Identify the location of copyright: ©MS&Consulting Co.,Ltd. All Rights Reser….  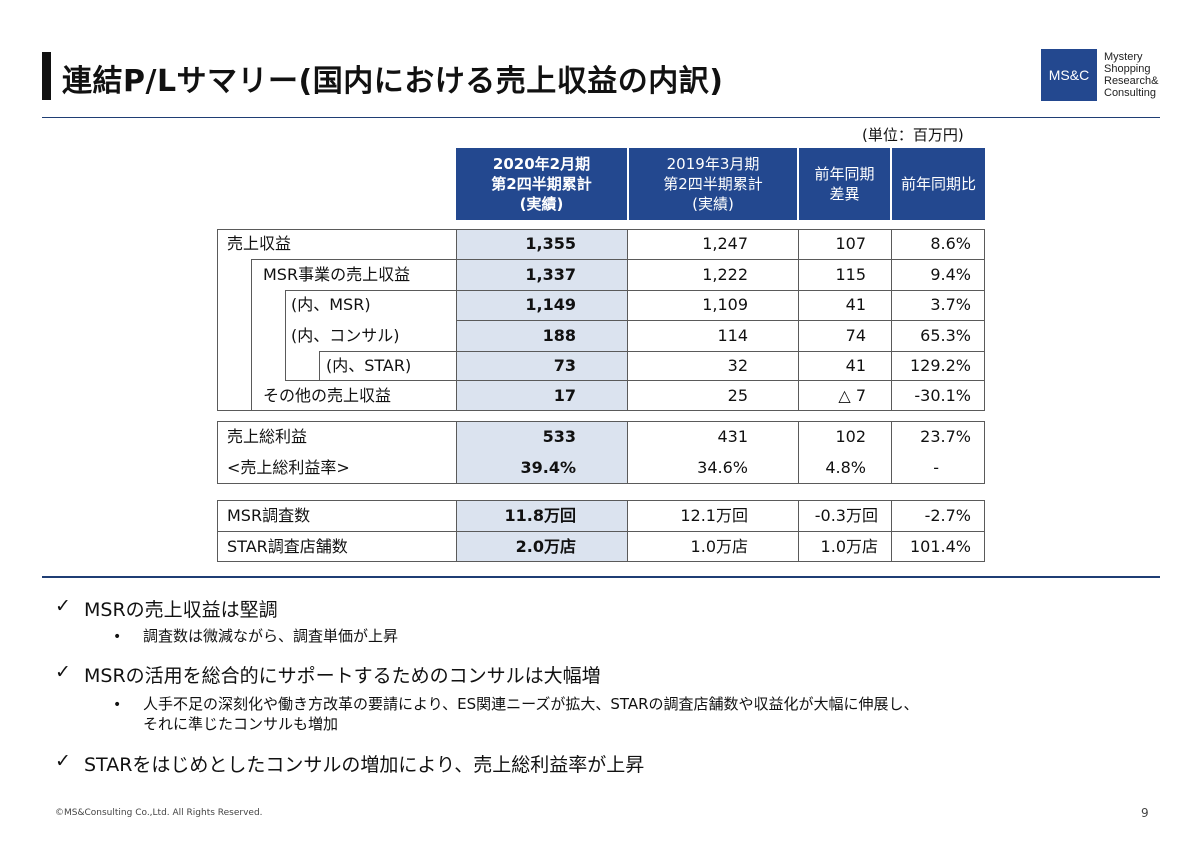
(159, 813).